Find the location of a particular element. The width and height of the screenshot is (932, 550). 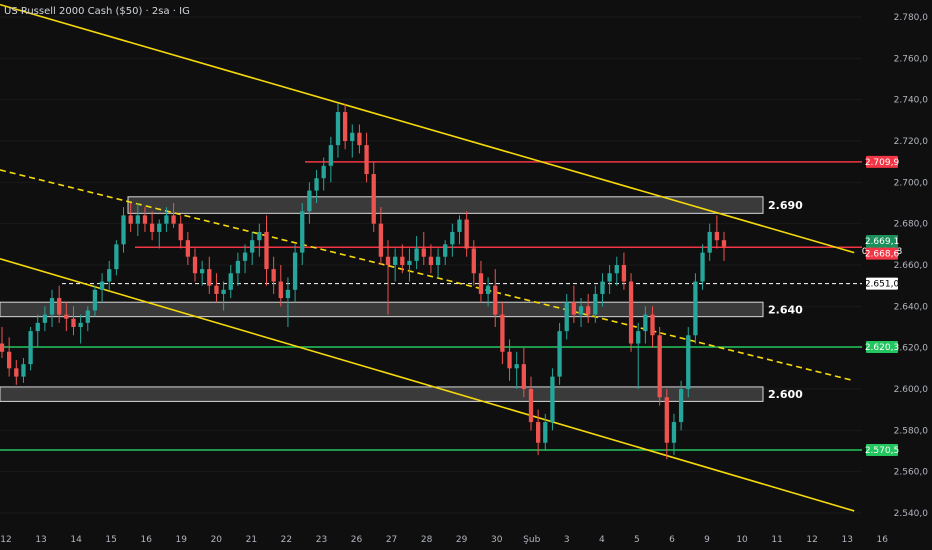

x-tick-label: 20 is located at coordinates (217, 540).